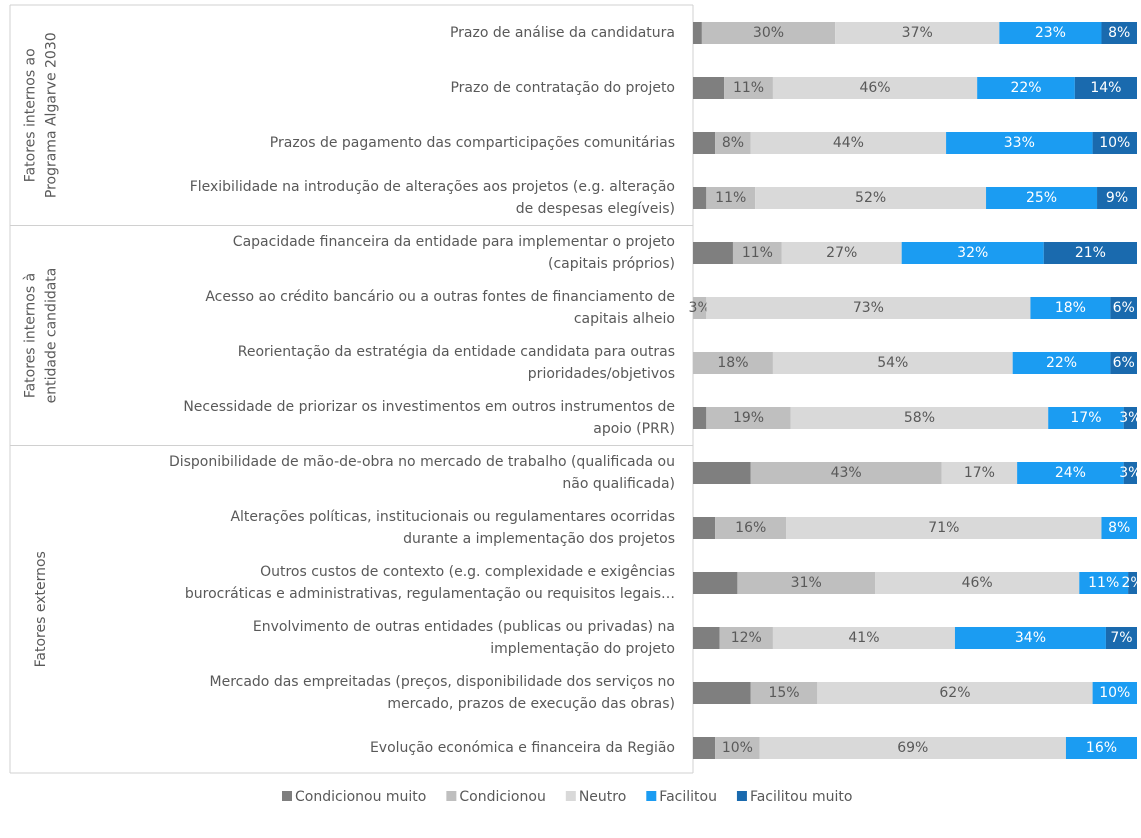 The image size is (1141, 838). Describe the element at coordinates (595, 209) in the screenshot. I see `category-label: de despesas elegíveis)` at that location.